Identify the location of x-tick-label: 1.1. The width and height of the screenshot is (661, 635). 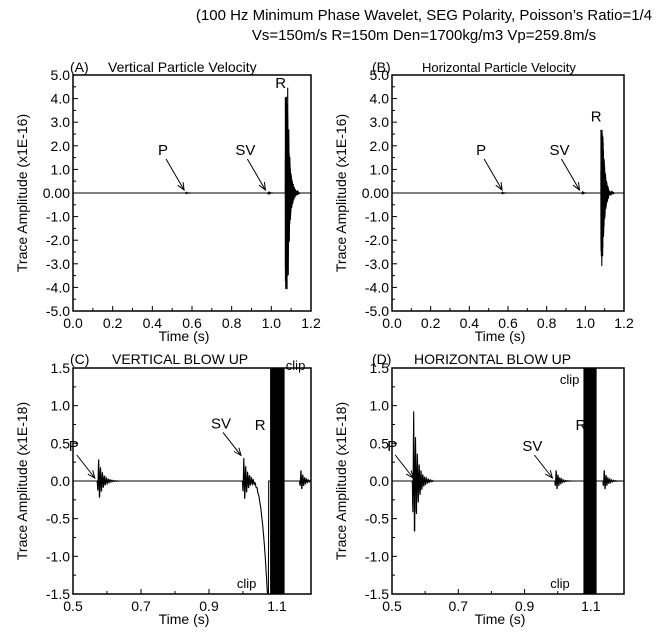
(591, 606).